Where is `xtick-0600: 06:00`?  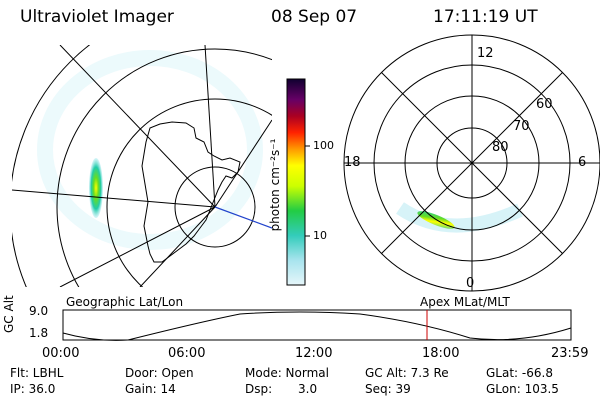 xtick-0600: 06:00 is located at coordinates (187, 353).